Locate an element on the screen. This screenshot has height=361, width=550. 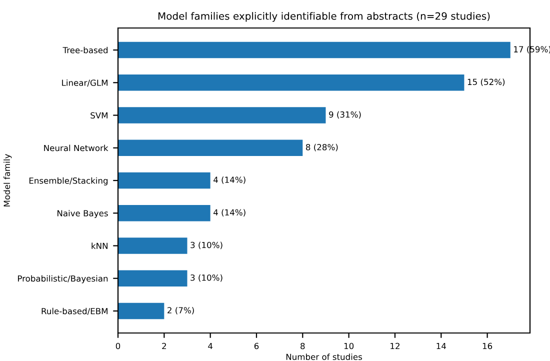
x-tick-label: 2 is located at coordinates (164, 346).